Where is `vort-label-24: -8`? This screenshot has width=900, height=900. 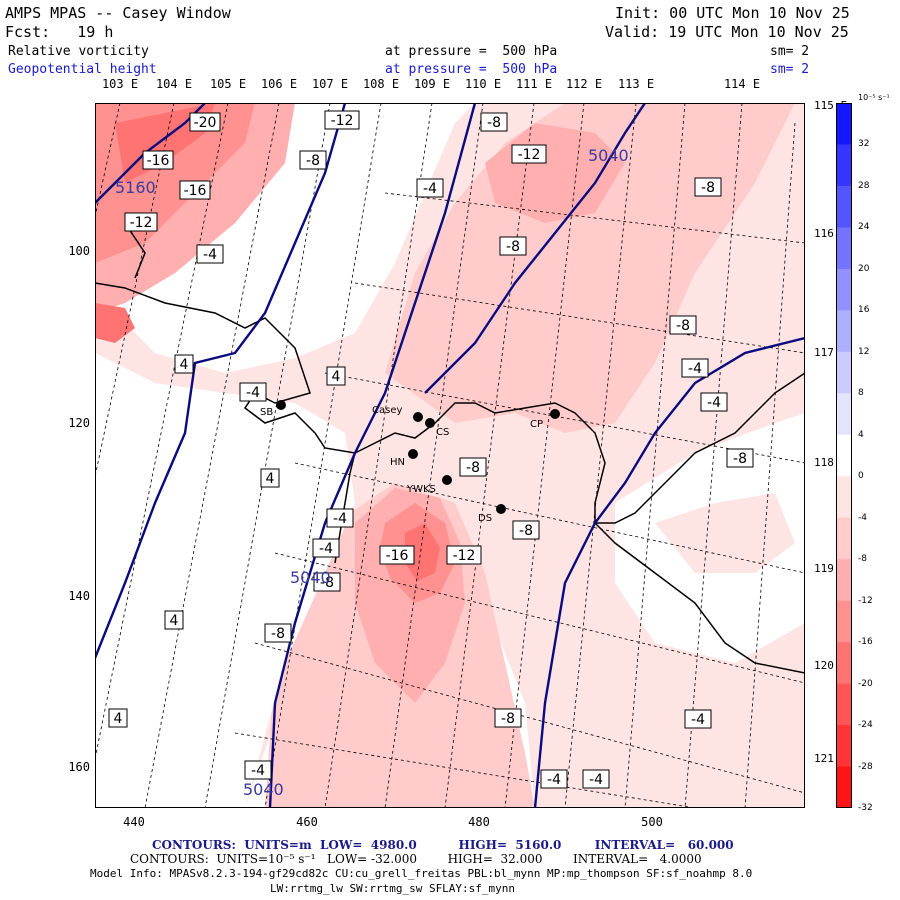
vort-label-24: -8 is located at coordinates (526, 530).